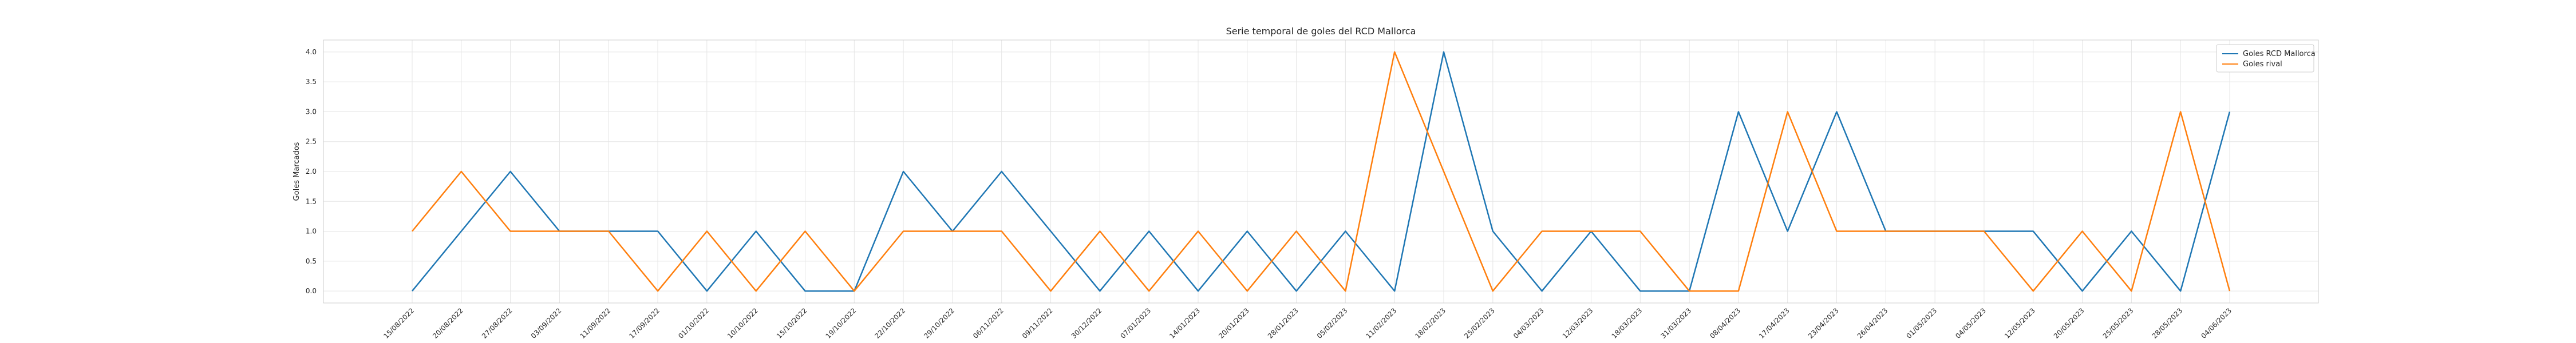  I want to click on y-tick-label: 0.5, so click(311, 261).